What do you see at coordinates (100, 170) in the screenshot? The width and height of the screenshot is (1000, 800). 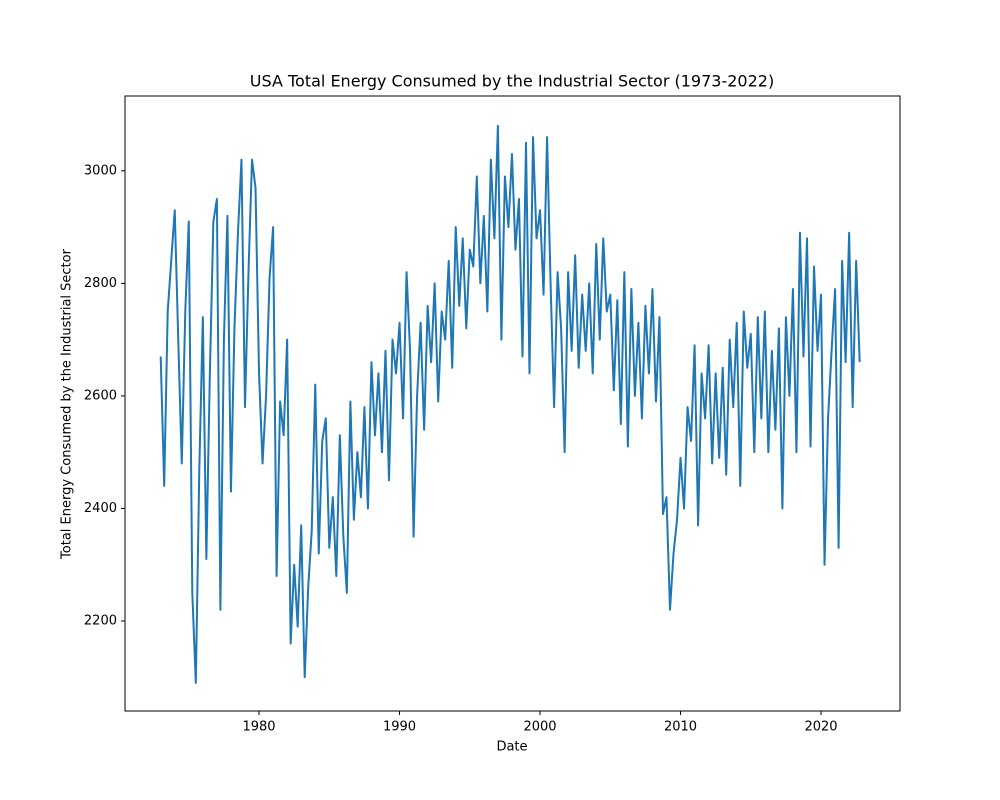 I see `y-tick-label: 3000` at bounding box center [100, 170].